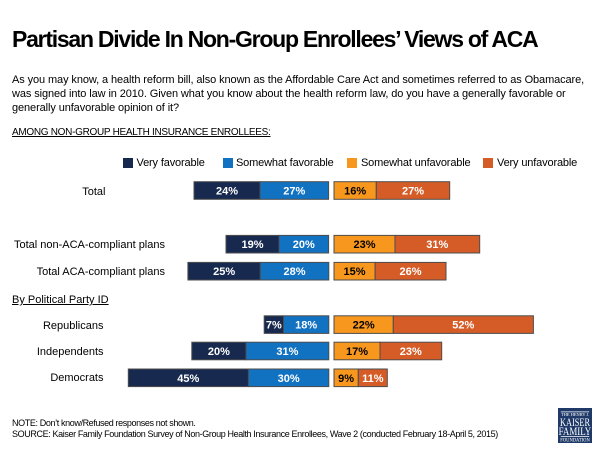 This screenshot has height=450, width=600. Describe the element at coordinates (294, 272) in the screenshot. I see `svg-text: 28%` at that location.